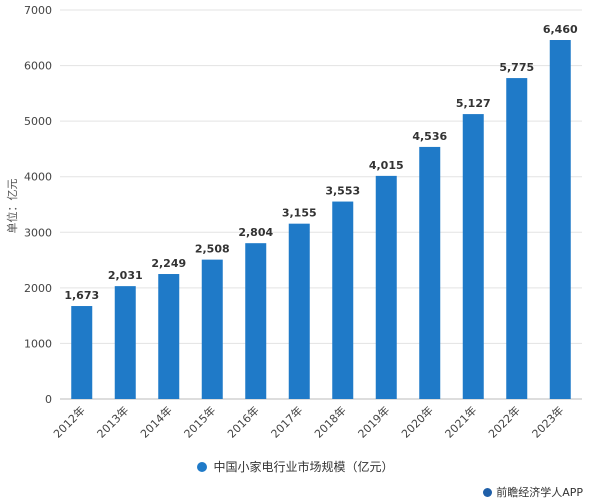 This screenshot has width=591, height=503. I want to click on x-tick-label: 2023年, so click(547, 421).